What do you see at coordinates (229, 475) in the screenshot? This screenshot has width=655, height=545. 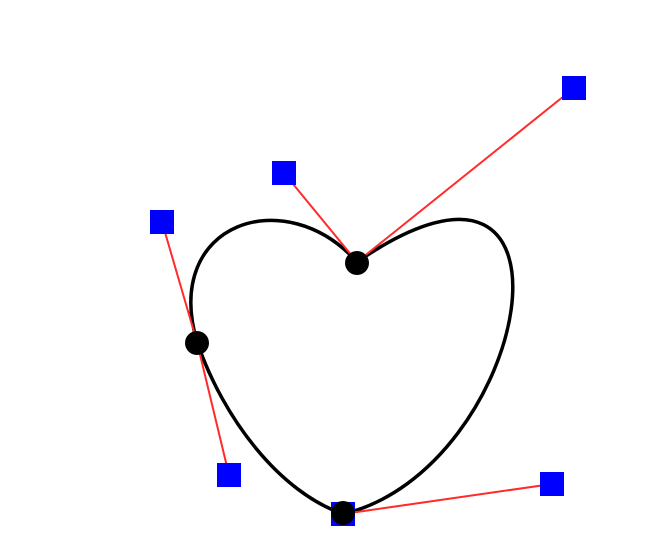 I see `control-handle-left-lower` at bounding box center [229, 475].